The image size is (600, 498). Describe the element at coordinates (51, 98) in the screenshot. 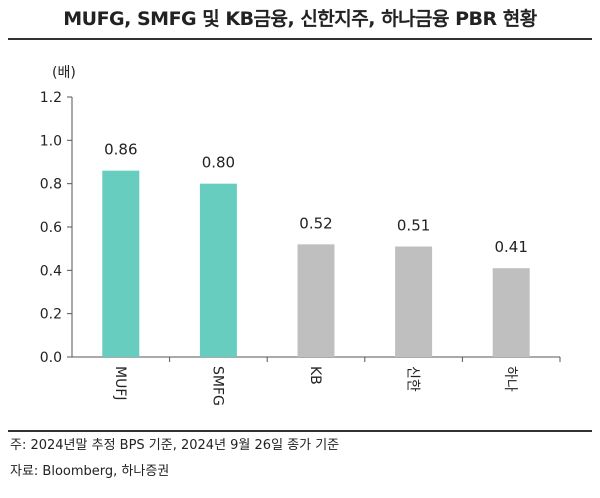

I see `y-tick-label: 1.2` at that location.